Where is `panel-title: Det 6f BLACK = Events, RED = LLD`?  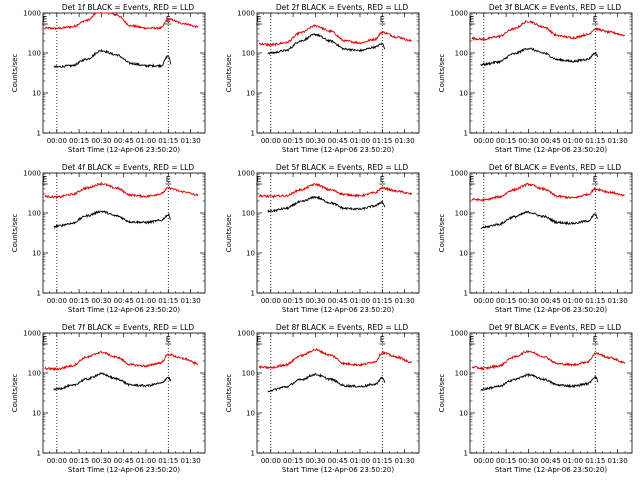
panel-title: Det 6f BLACK = Events, RED = LLD is located at coordinates (555, 167).